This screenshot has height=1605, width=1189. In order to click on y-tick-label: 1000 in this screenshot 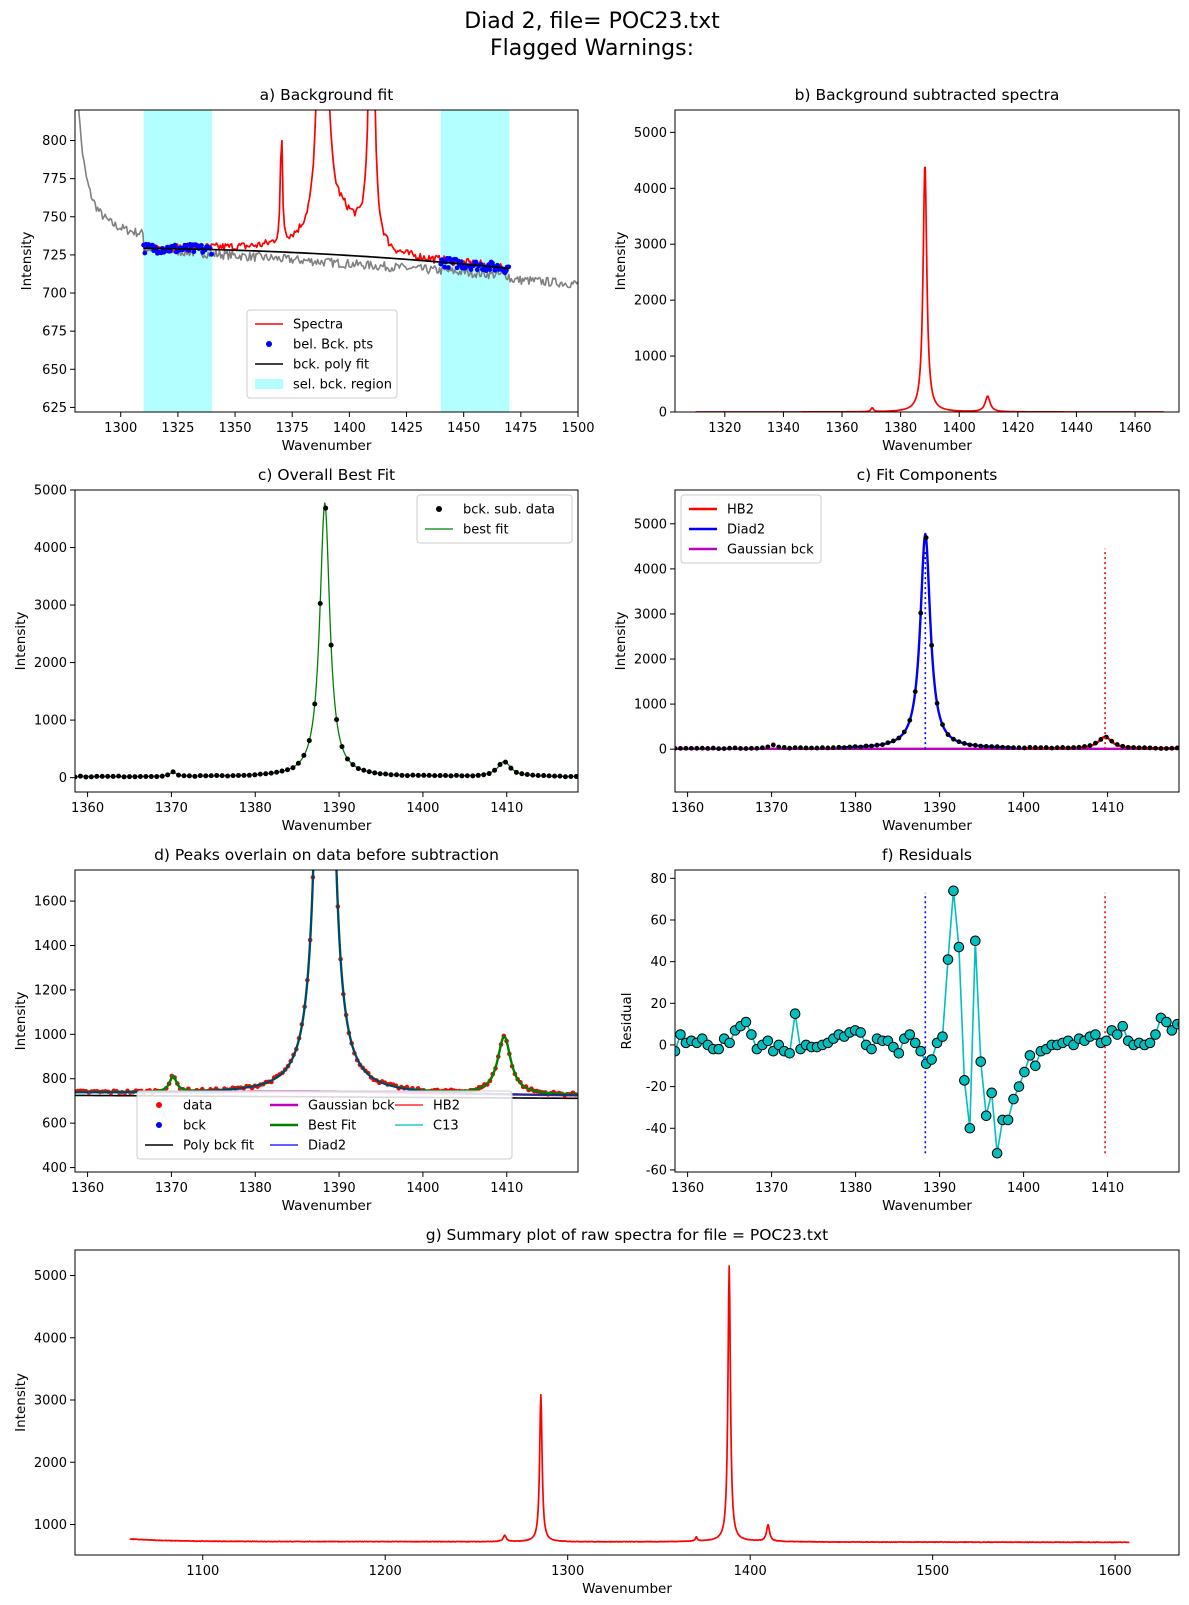, I will do `click(50, 1035)`.